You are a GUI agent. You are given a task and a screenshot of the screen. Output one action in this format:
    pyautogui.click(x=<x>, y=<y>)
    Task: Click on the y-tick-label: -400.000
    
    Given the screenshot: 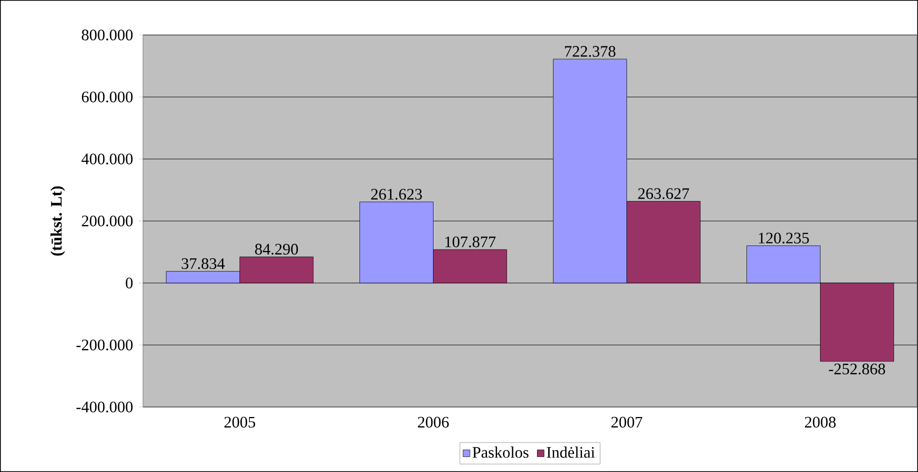 What is the action you would take?
    pyautogui.click(x=104, y=407)
    